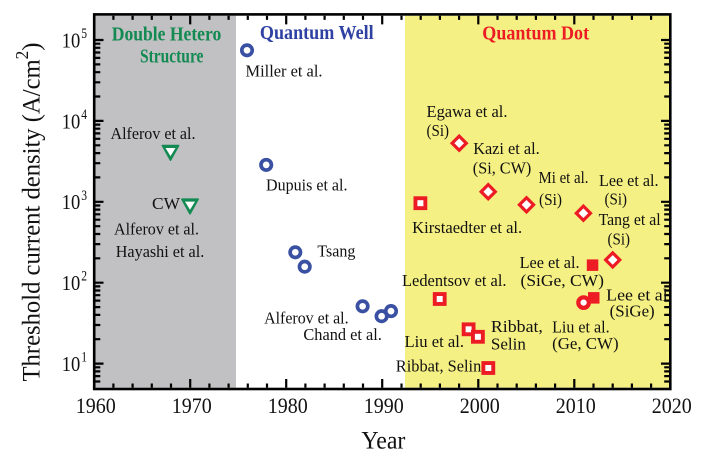 Image resolution: width=701 pixels, height=453 pixels. What do you see at coordinates (563, 280) in the screenshot?
I see `svg-text: (SiGe, CW)` at bounding box center [563, 280].